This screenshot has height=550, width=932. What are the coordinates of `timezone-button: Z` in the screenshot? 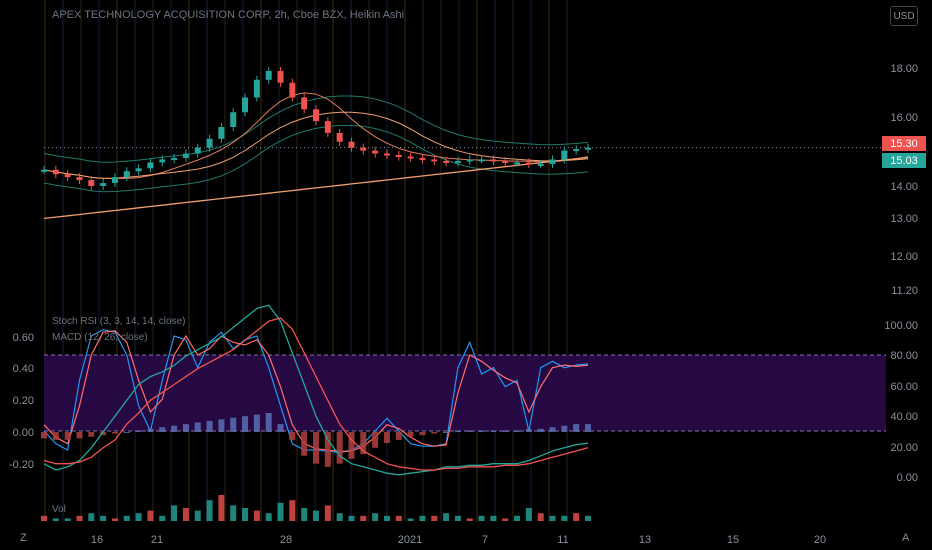 It's located at (23, 538).